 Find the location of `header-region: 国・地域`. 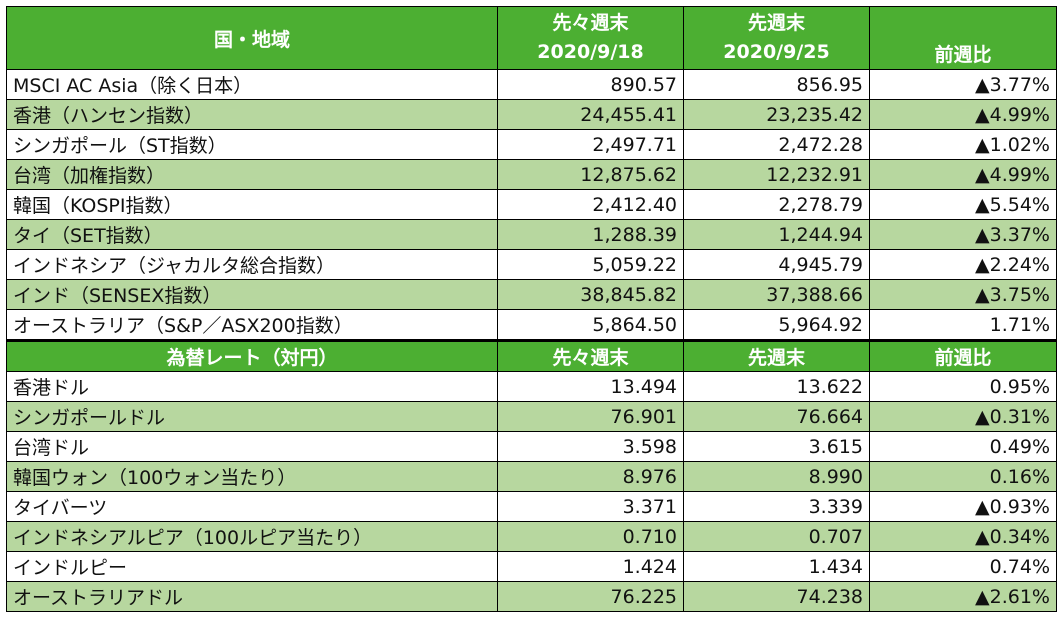

header-region: 国・地域 is located at coordinates (252, 38).